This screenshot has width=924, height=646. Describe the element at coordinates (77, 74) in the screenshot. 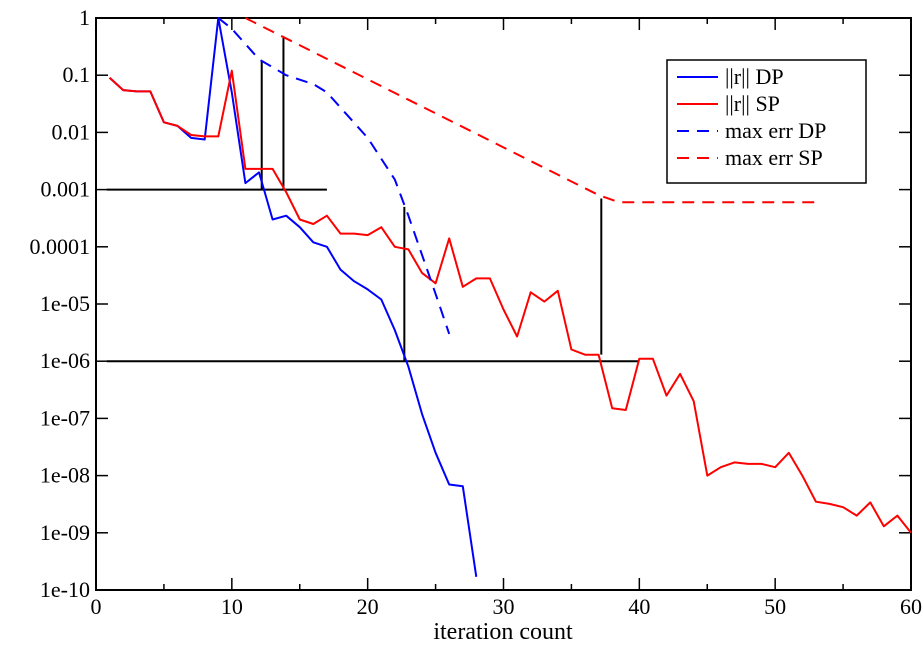

I see `y-tick-label: 0.1` at that location.